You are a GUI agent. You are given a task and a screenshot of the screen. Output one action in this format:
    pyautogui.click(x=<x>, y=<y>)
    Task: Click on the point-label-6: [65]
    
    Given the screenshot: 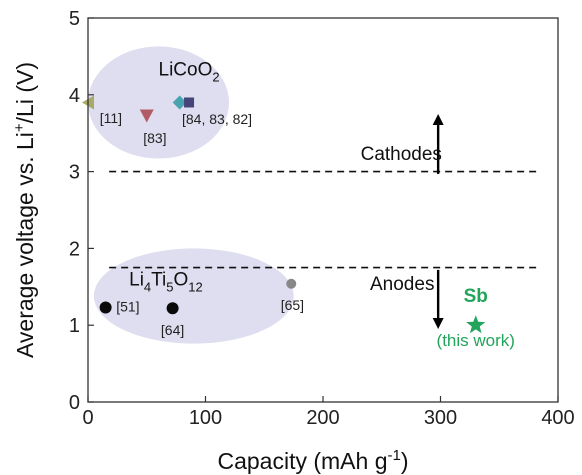 What is the action you would take?
    pyautogui.click(x=292, y=305)
    